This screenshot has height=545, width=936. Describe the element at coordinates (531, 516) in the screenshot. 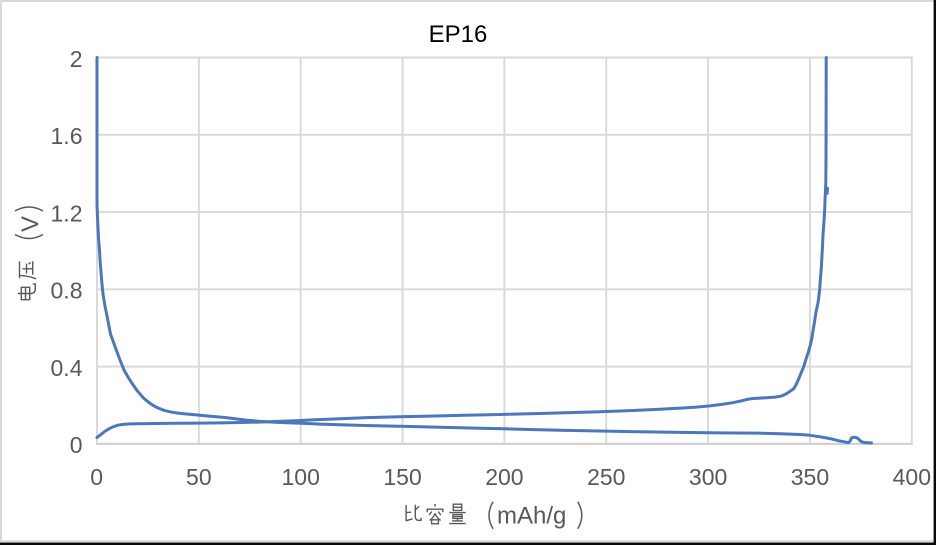

I see `svg-text: mAh/g` at that location.